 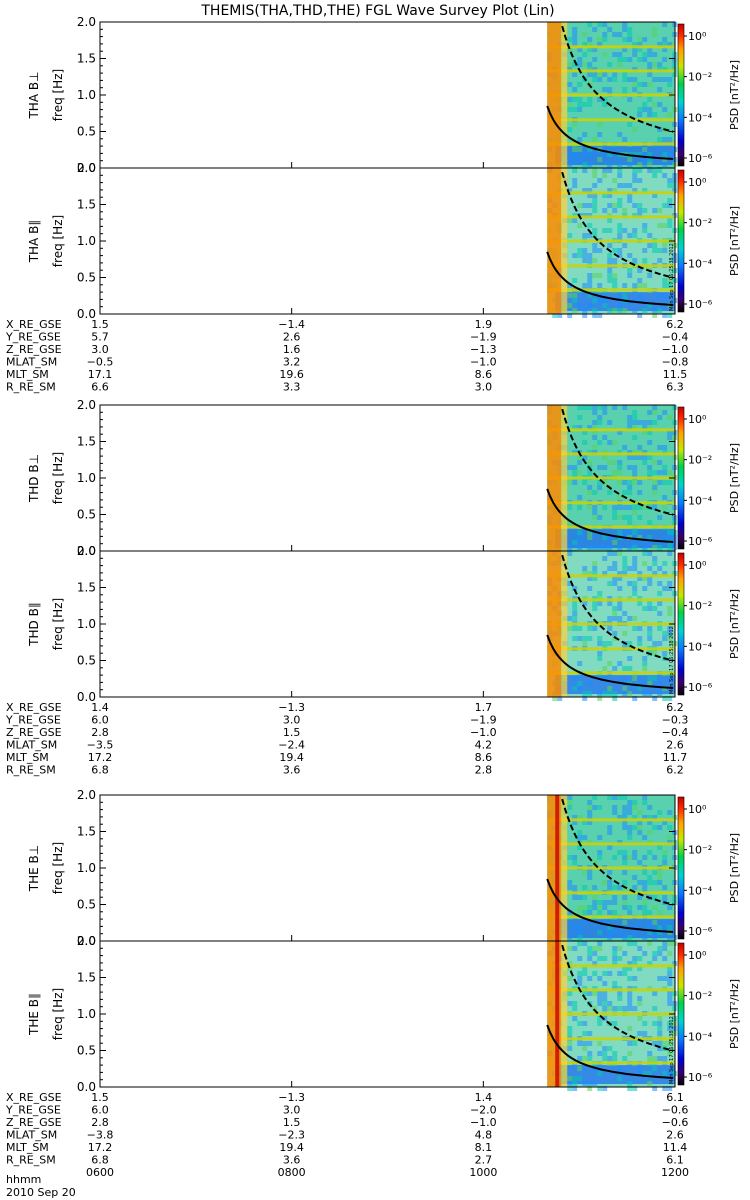 I want to click on y-tick-label: 0.5, so click(x=86, y=132).